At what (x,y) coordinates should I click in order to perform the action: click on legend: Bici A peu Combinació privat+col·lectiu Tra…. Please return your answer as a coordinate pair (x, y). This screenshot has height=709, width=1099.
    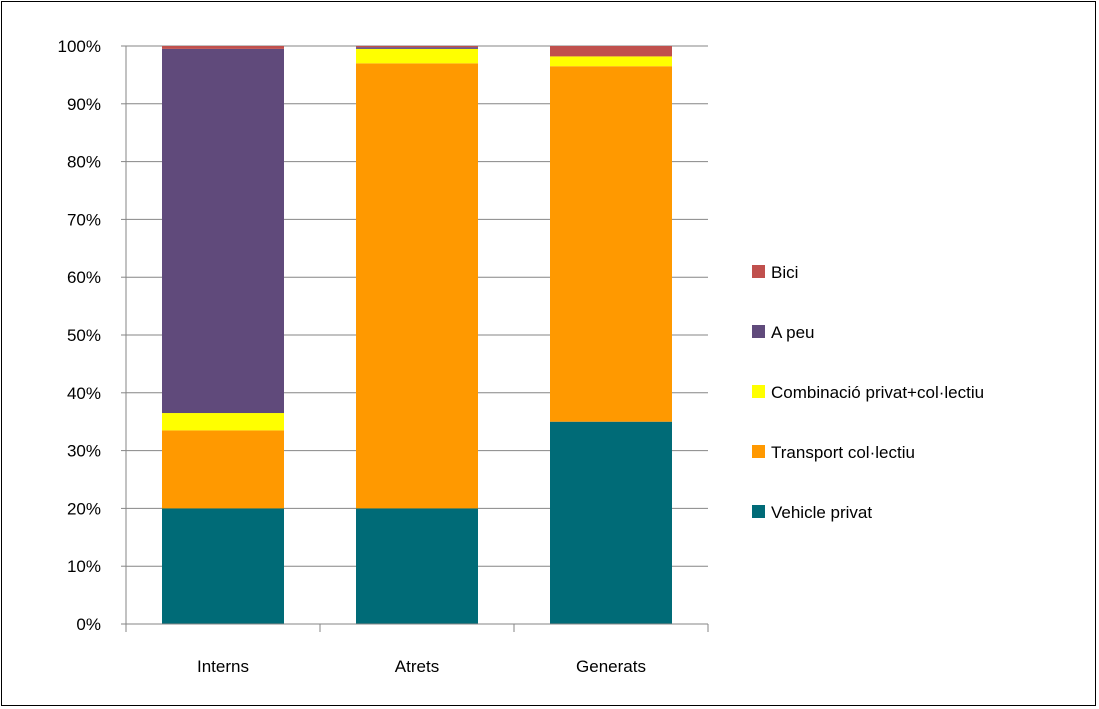
    Looking at the image, I should click on (868, 392).